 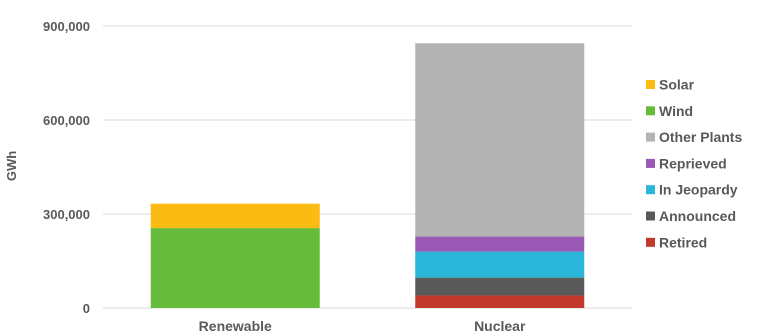 What do you see at coordinates (235, 216) in the screenshot?
I see `bar-segment-solar-renewable` at bounding box center [235, 216].